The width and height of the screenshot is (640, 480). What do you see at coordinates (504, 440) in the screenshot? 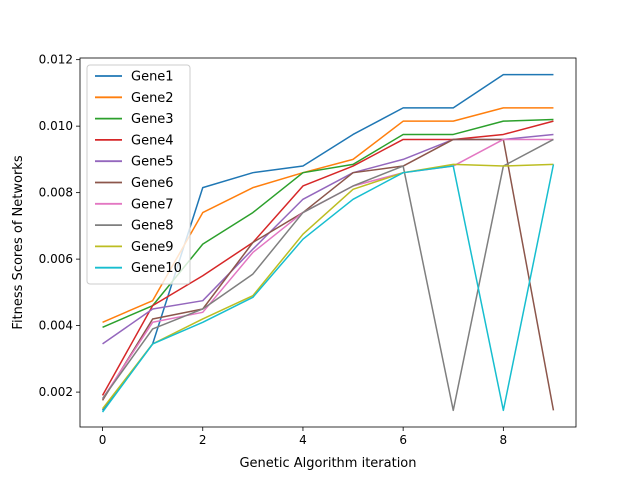
I see `x-tick-label: 8` at bounding box center [504, 440].